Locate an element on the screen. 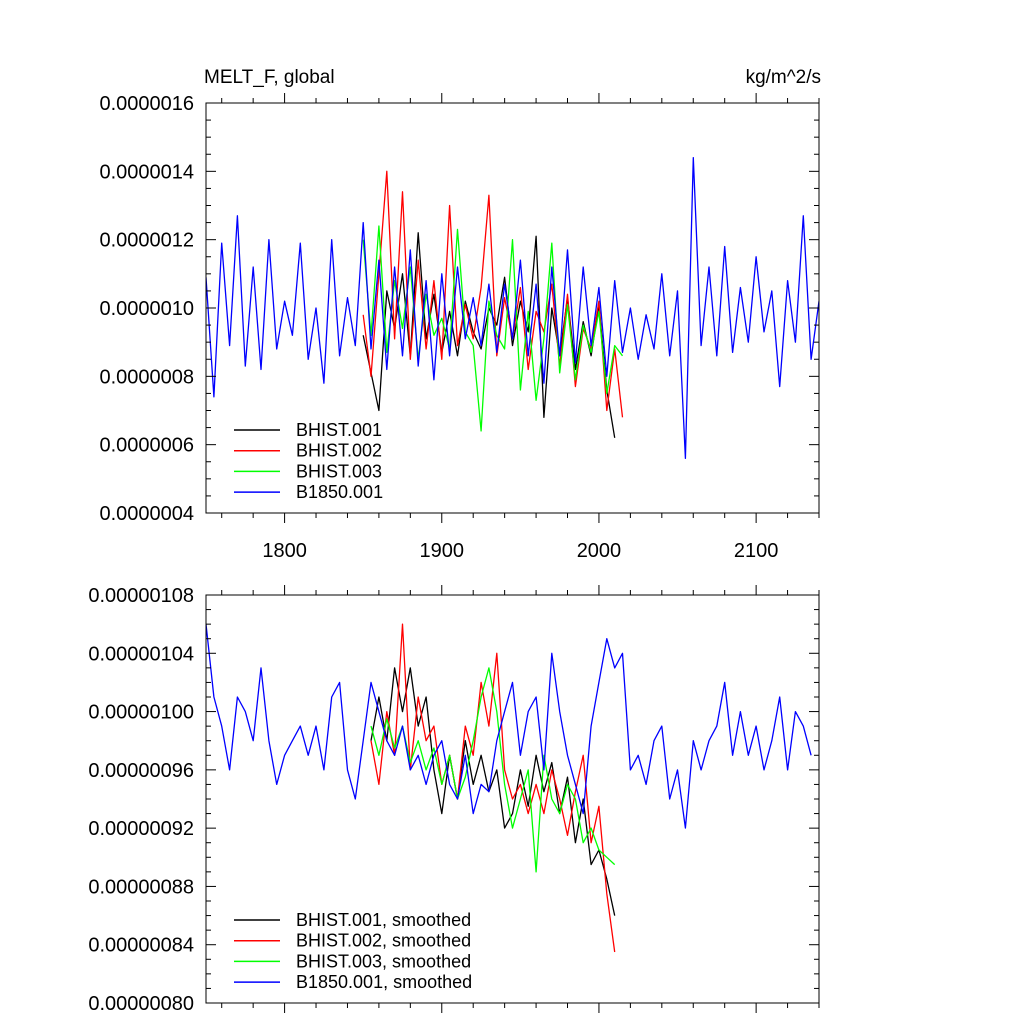 This screenshot has width=1024, height=1024. y-tick-label: 0.0000008 is located at coordinates (146, 377).